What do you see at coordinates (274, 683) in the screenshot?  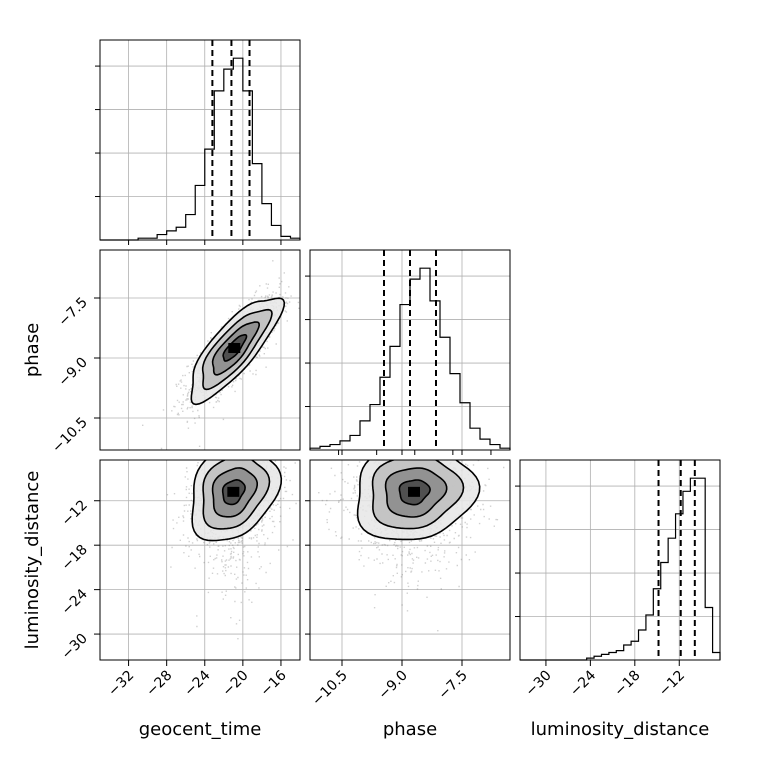 I see `x-tick-label: −16` at bounding box center [274, 683].